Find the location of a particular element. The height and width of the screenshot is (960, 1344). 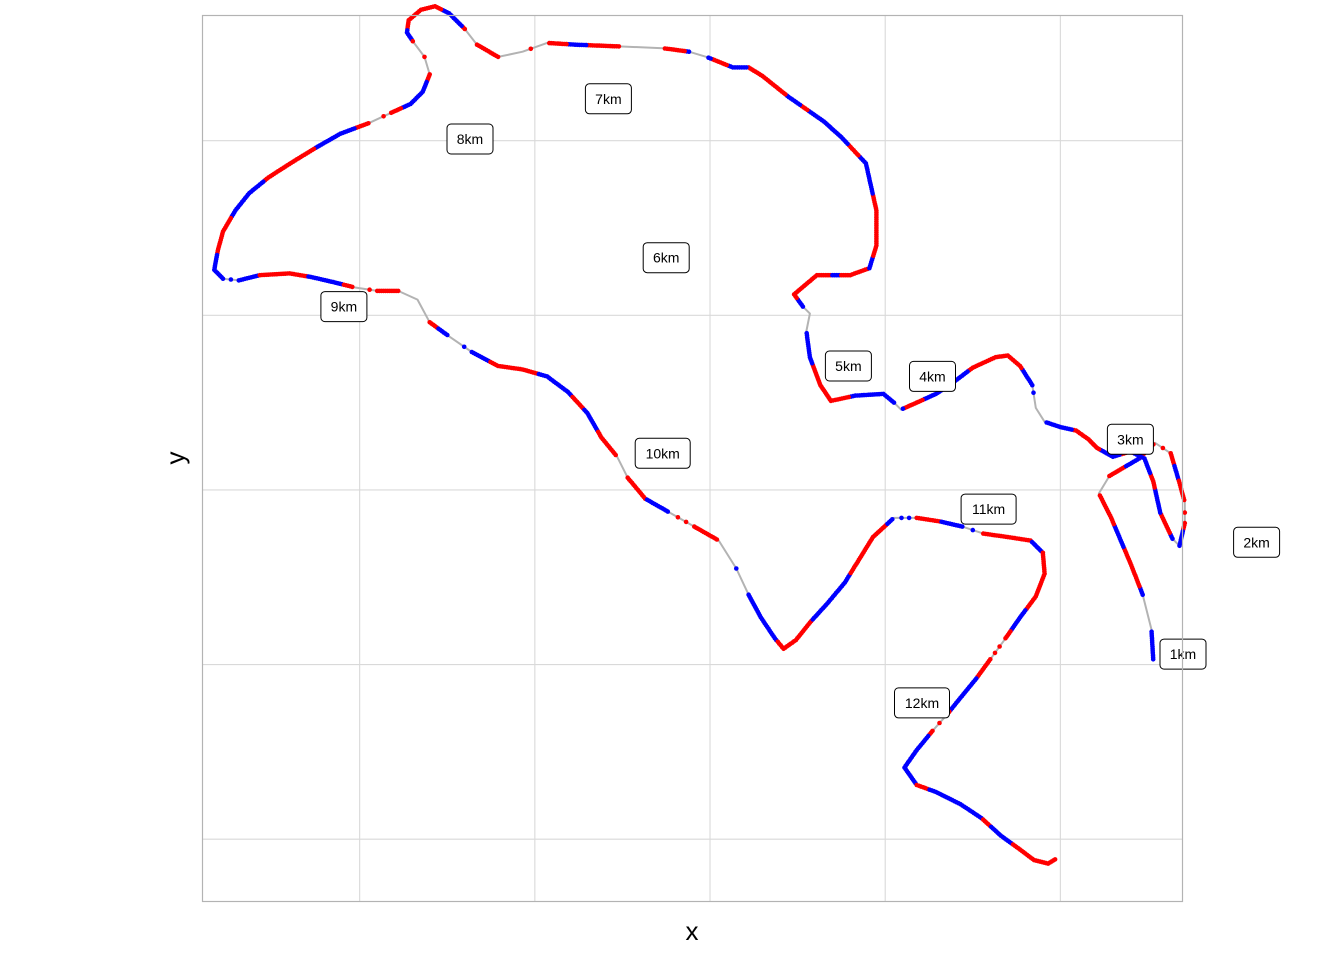

km-label-text-4: 5km is located at coordinates (848, 366).